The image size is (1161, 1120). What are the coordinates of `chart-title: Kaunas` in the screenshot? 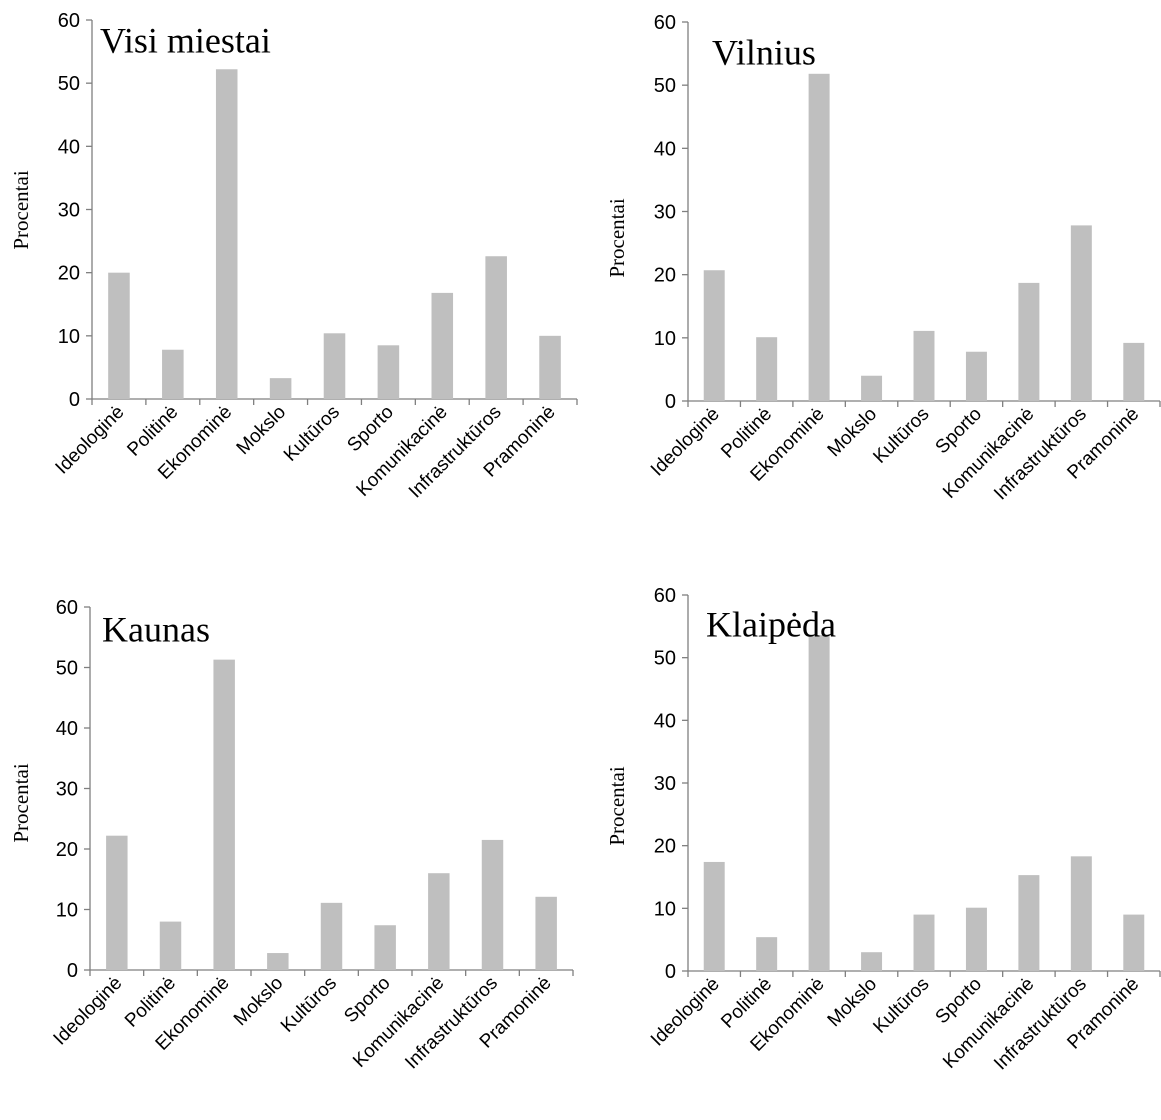 It's located at (156, 629).